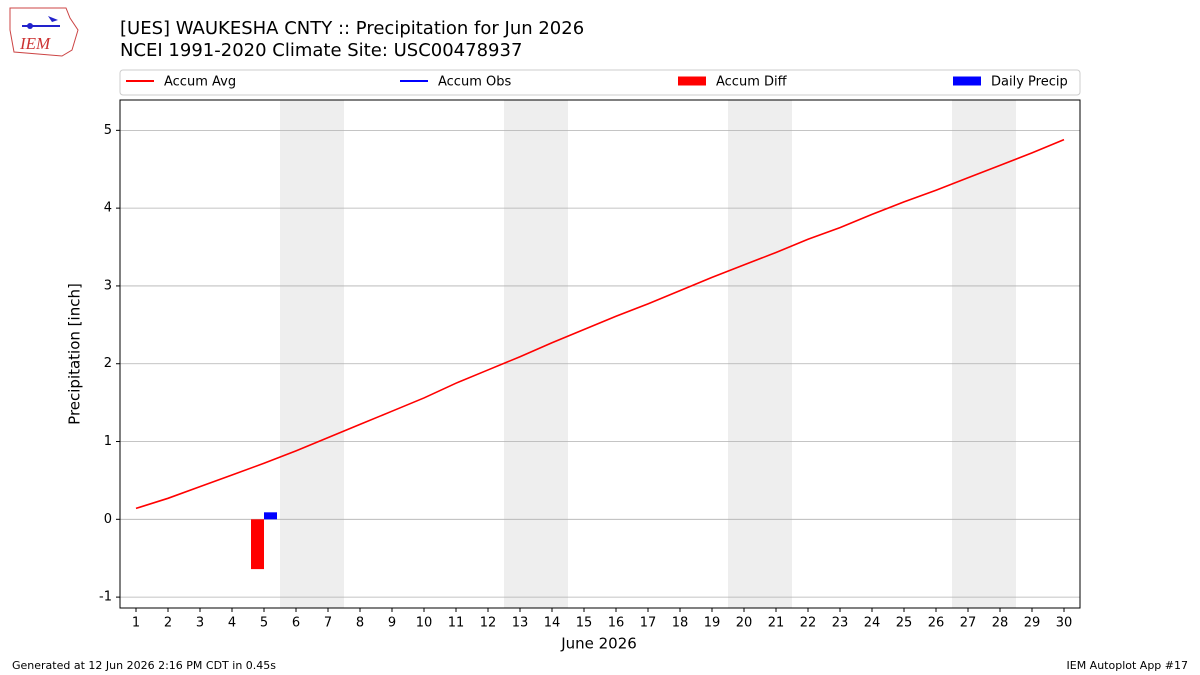 The image size is (1200, 675). I want to click on x-tick-label: 19, so click(712, 623).